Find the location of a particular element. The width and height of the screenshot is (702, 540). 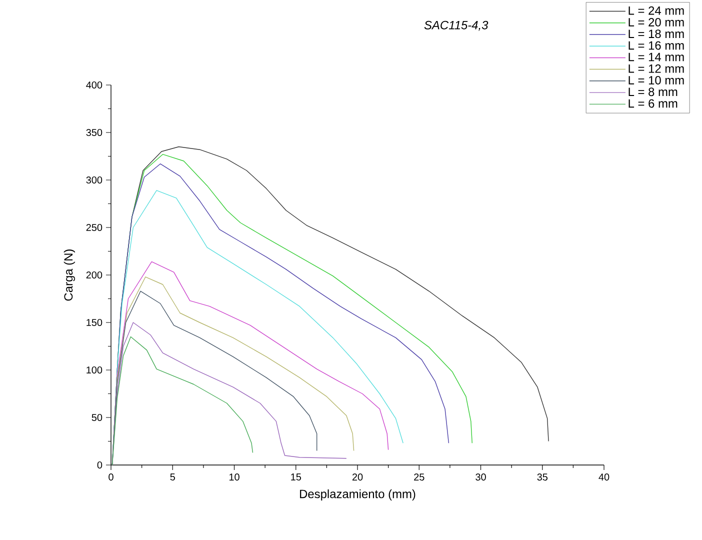

x-tick-label: 25 is located at coordinates (419, 477).